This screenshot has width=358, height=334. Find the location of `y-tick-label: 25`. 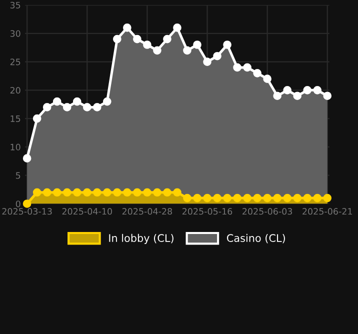

y-tick-label: 25 is located at coordinates (15, 62).